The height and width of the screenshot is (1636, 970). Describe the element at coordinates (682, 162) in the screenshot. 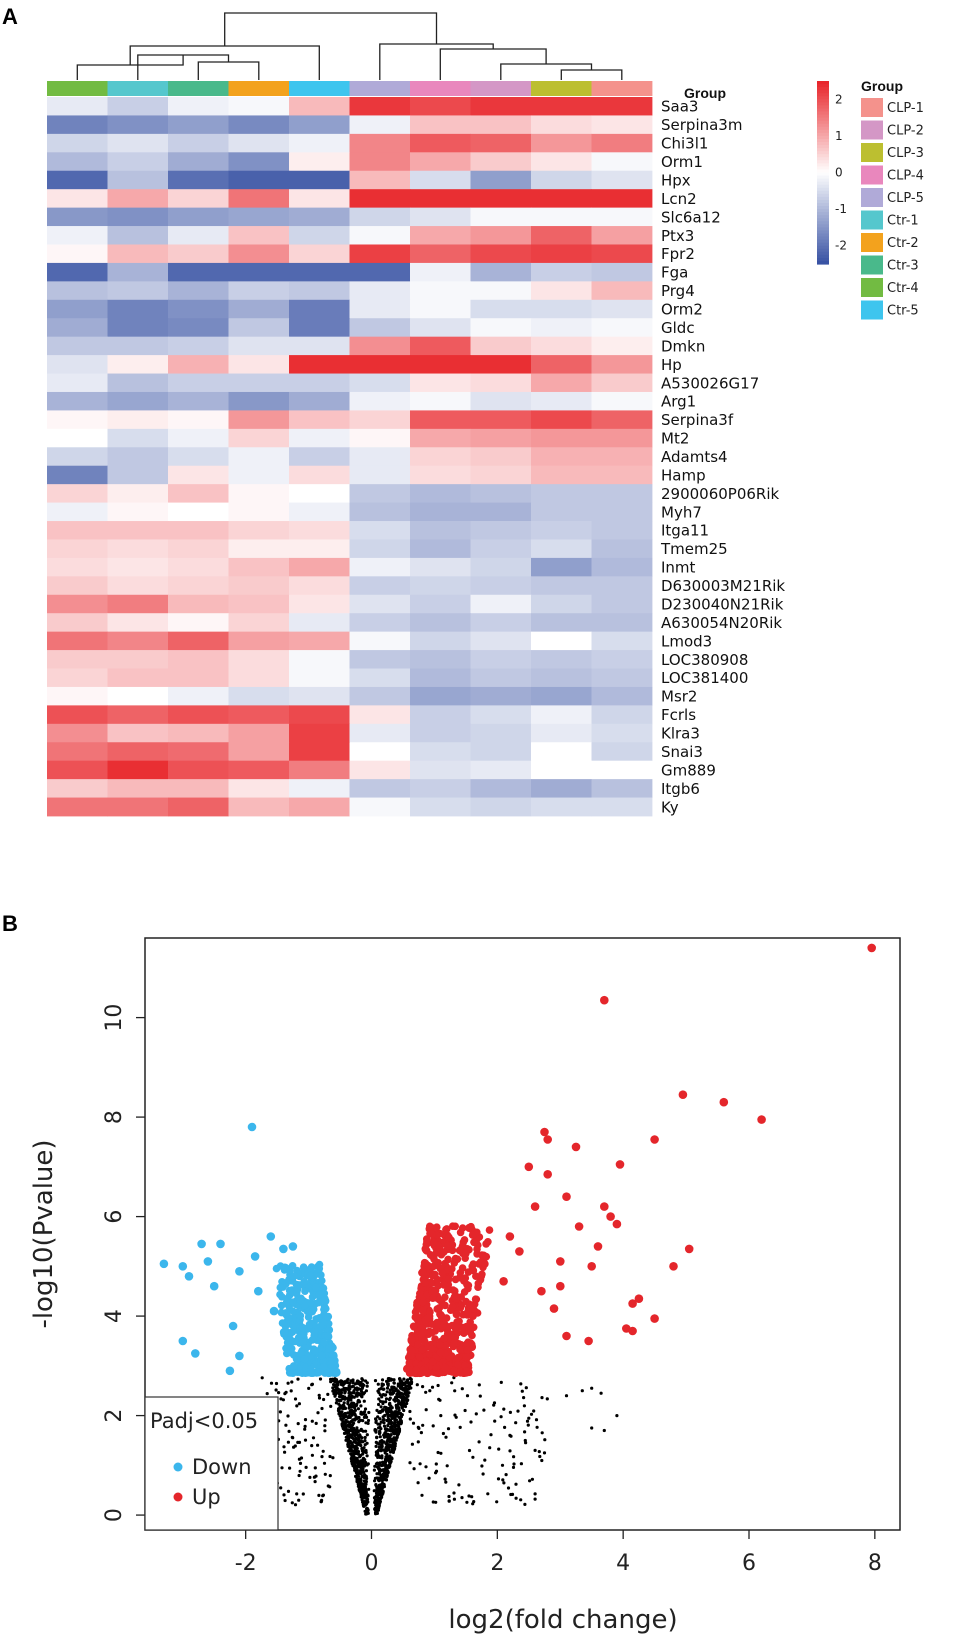

I see `row-label: Orm1` at that location.